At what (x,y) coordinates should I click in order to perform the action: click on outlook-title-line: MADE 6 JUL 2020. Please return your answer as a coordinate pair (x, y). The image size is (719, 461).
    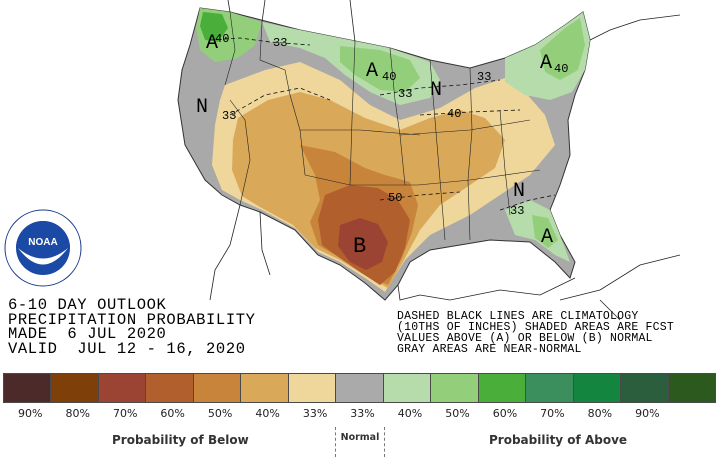
    Looking at the image, I should click on (87, 334).